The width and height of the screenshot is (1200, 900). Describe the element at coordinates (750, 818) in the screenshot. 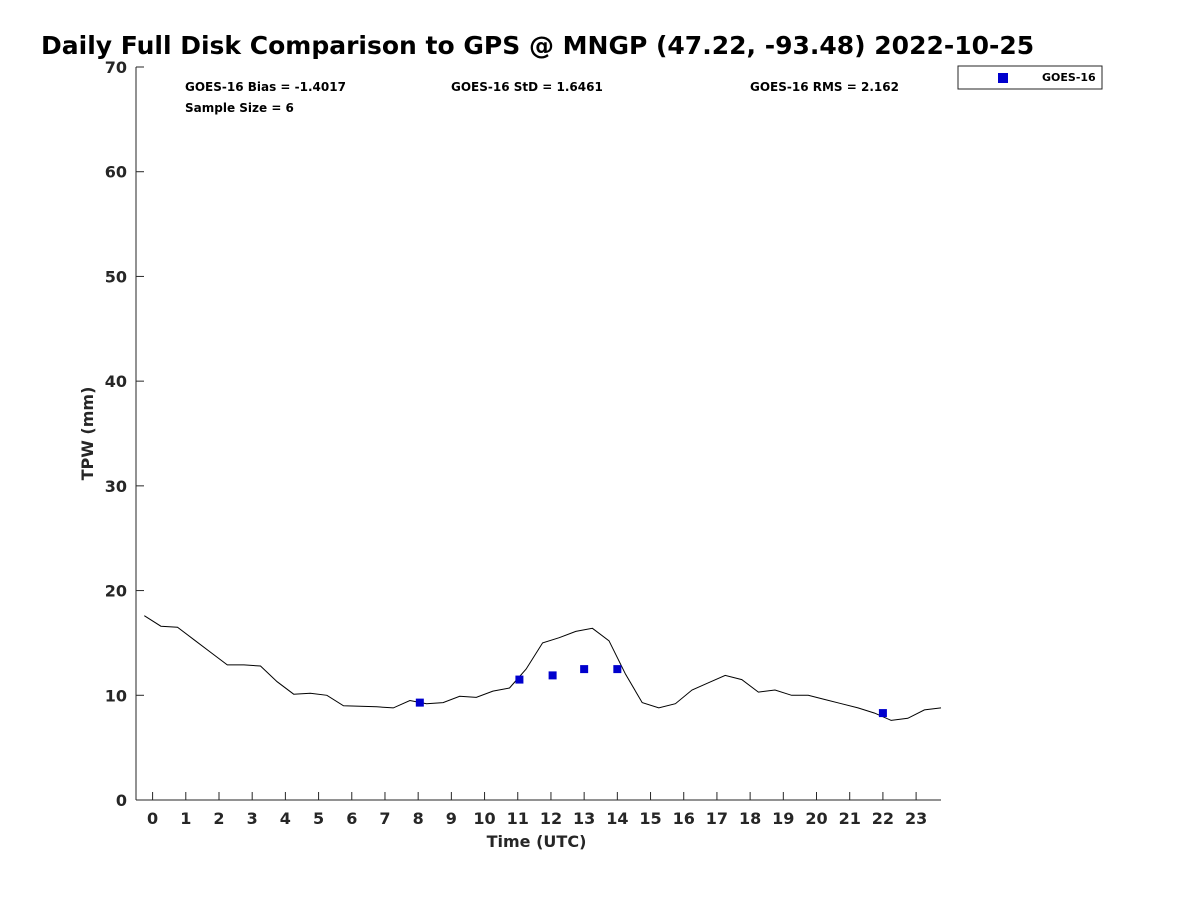

I see `x-tick-label: 18` at that location.